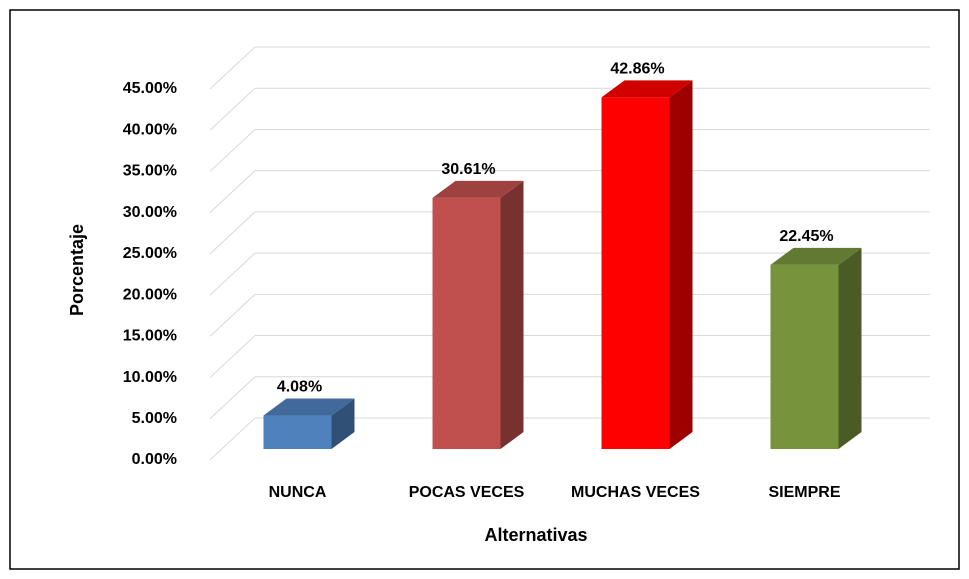  What do you see at coordinates (154, 418) in the screenshot?
I see `y-tick-label: 5.00%` at bounding box center [154, 418].